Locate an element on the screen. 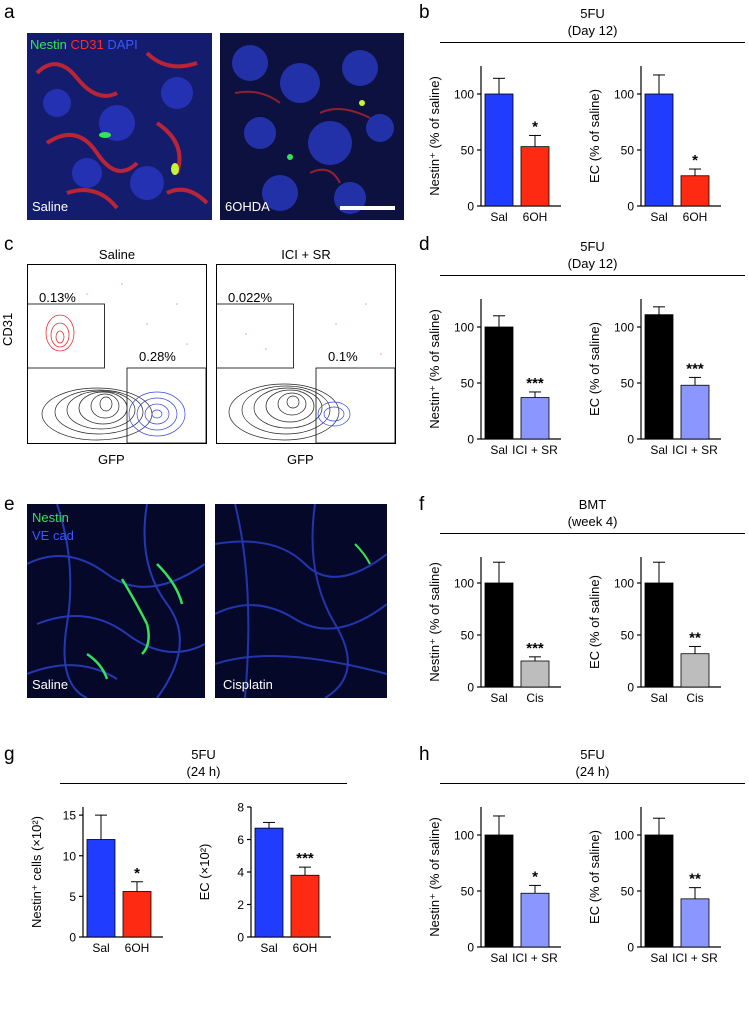 This screenshot has height=1011, width=749. significance-mark: ** is located at coordinates (695, 637).